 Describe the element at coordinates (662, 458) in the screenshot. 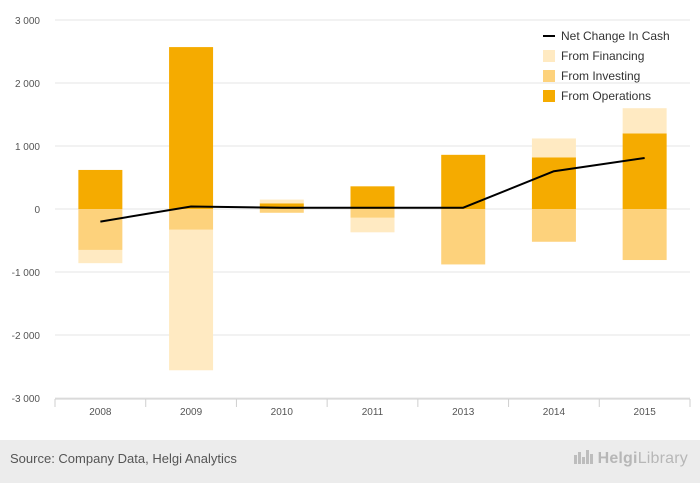

I see `logo-text-library: Library` at that location.